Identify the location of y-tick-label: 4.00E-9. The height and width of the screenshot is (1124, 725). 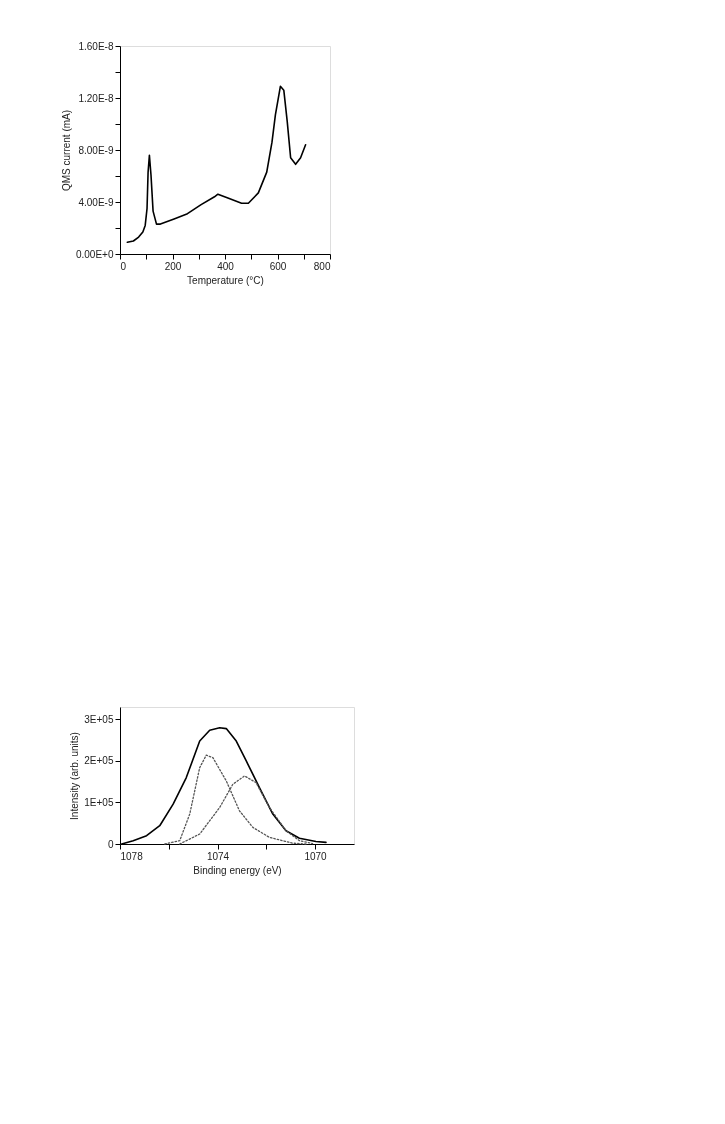
(96, 202).